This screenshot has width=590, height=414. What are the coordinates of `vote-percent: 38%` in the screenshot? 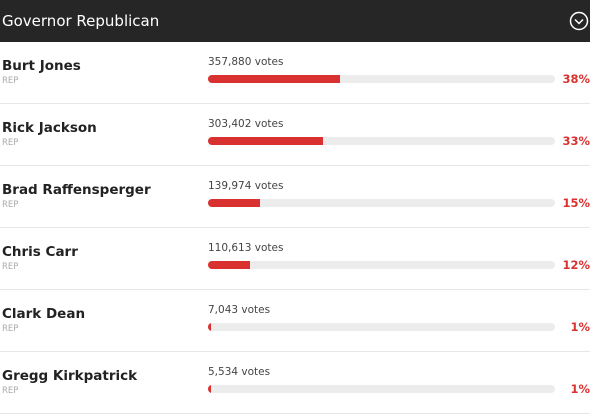 It's located at (576, 79).